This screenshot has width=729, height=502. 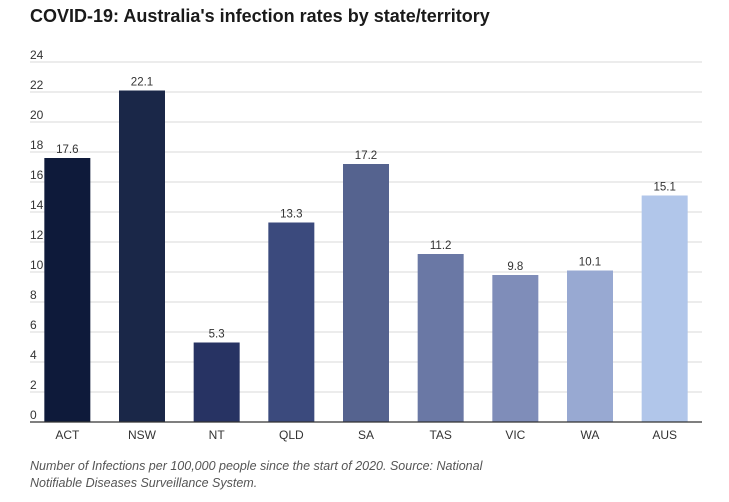 I want to click on y-tick-label: 20, so click(x=37, y=115).